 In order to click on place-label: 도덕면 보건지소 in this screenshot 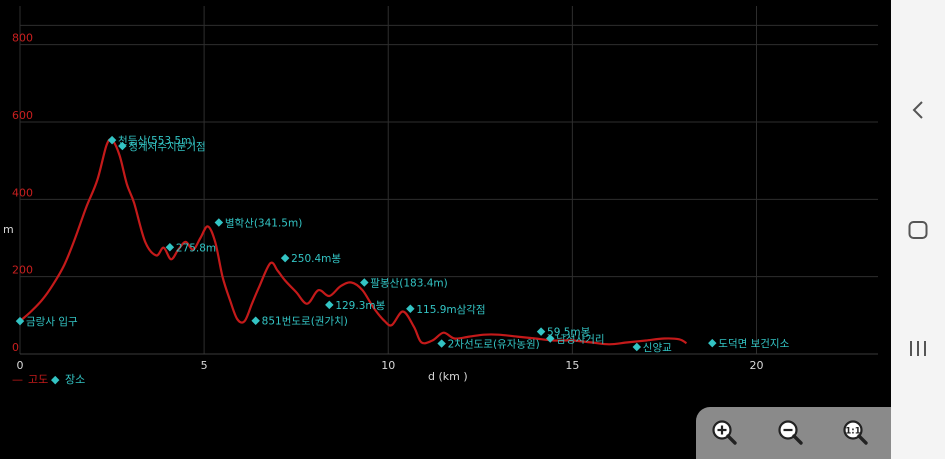, I will do `click(753, 344)`.